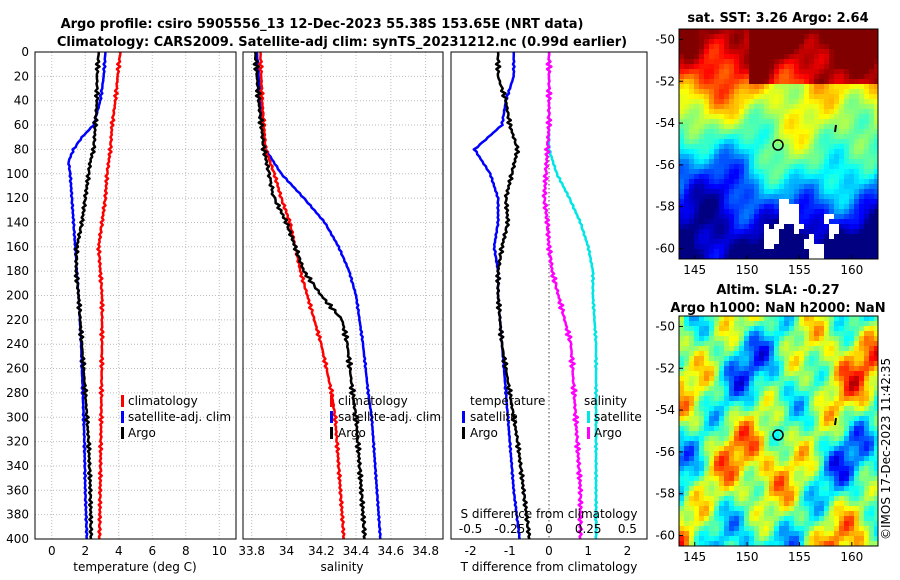 This screenshot has height=580, width=900. What do you see at coordinates (572, 295) in the screenshot?
I see `salinity-satellite-diff-line` at bounding box center [572, 295].